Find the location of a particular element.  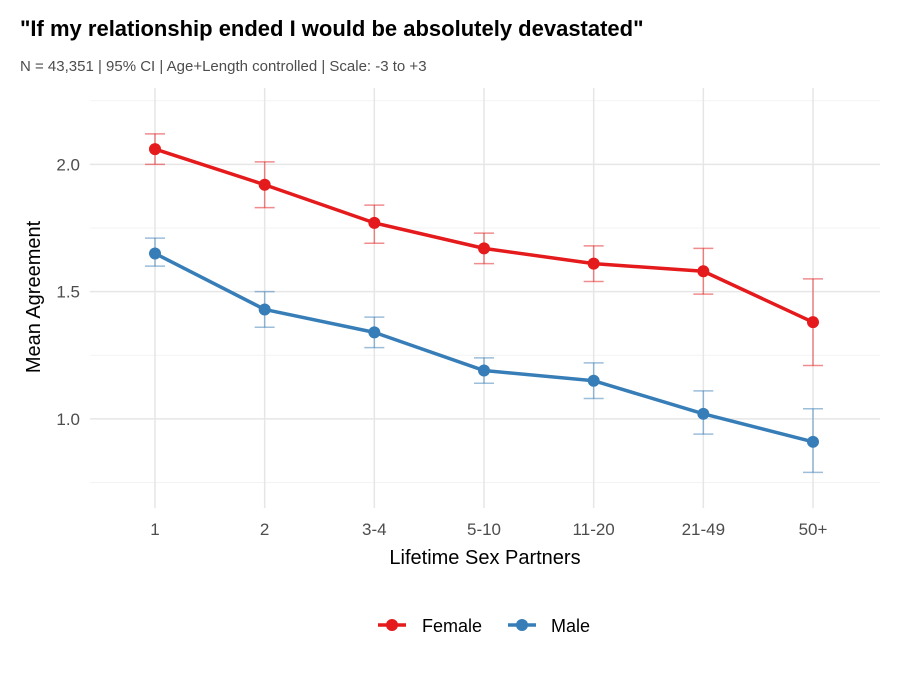

y-tick-label: 2.0 is located at coordinates (68, 164).